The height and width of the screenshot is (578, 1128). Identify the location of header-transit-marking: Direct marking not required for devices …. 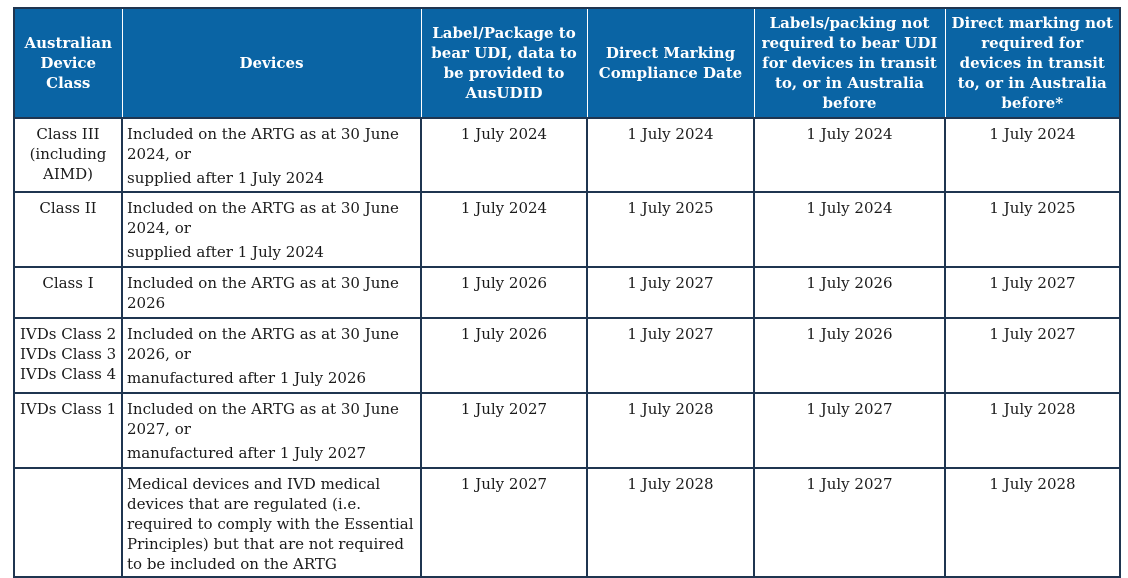
(1032, 63).